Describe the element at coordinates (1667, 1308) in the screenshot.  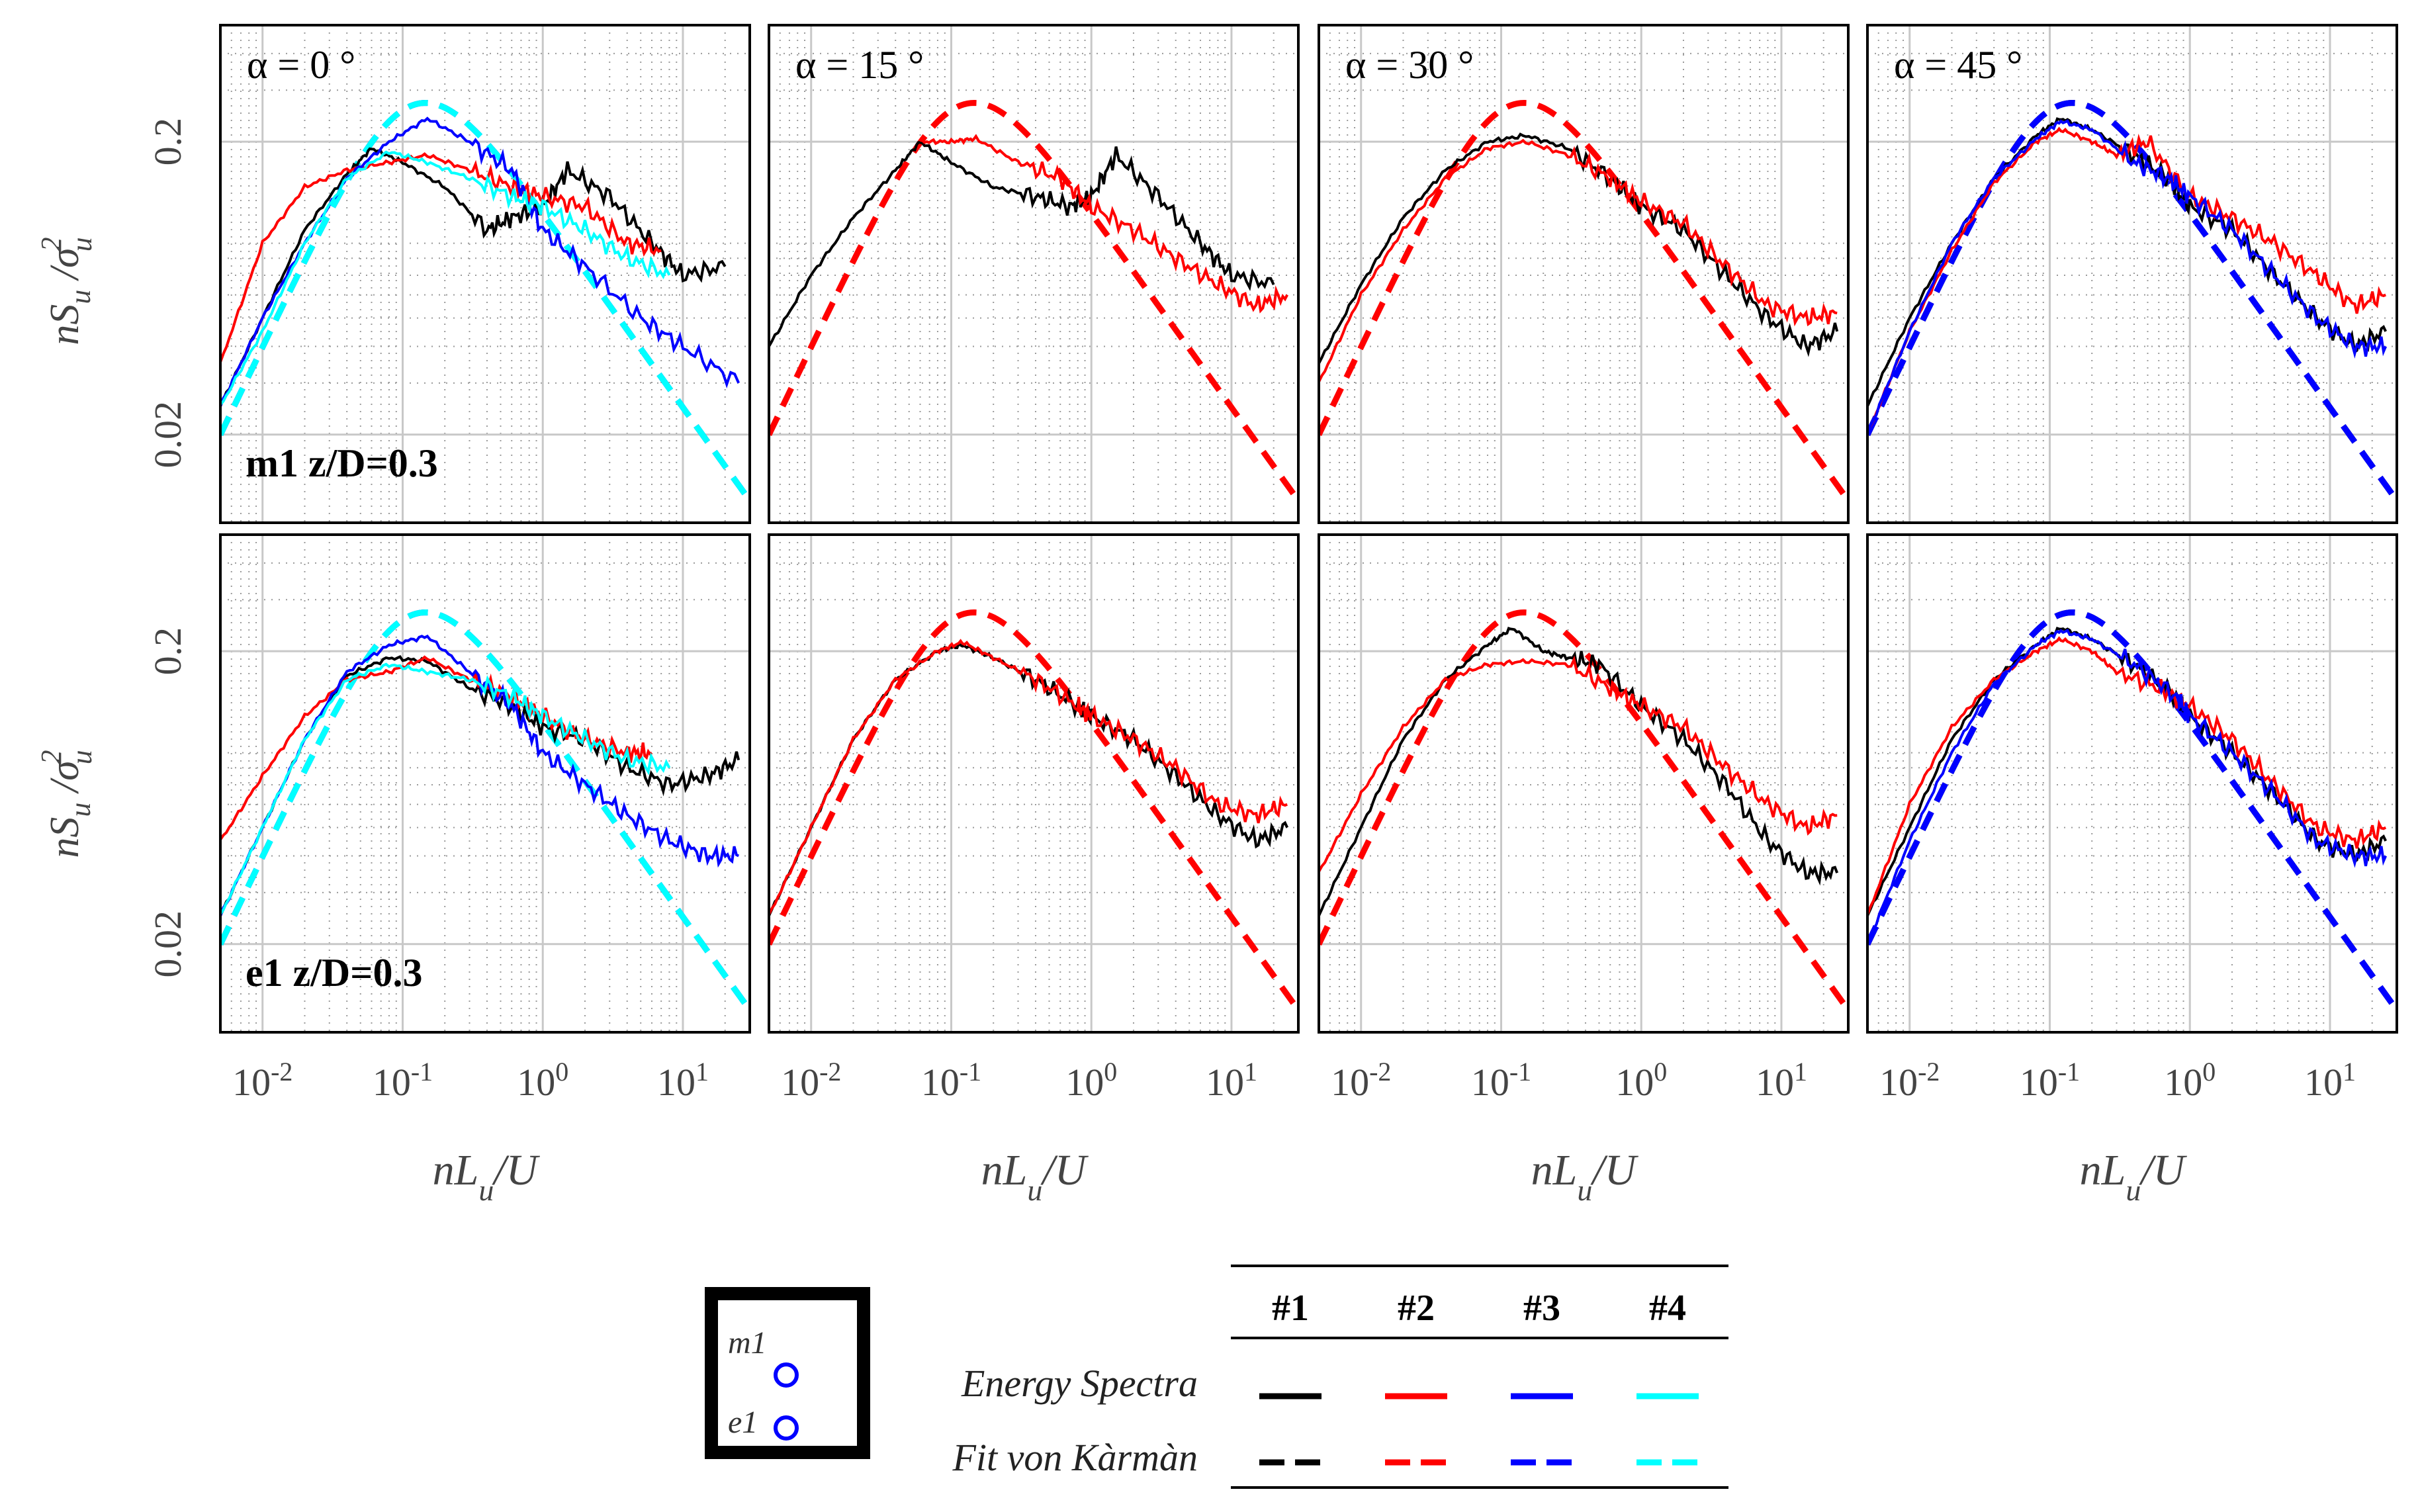
I see `legend-header-4: #4` at that location.